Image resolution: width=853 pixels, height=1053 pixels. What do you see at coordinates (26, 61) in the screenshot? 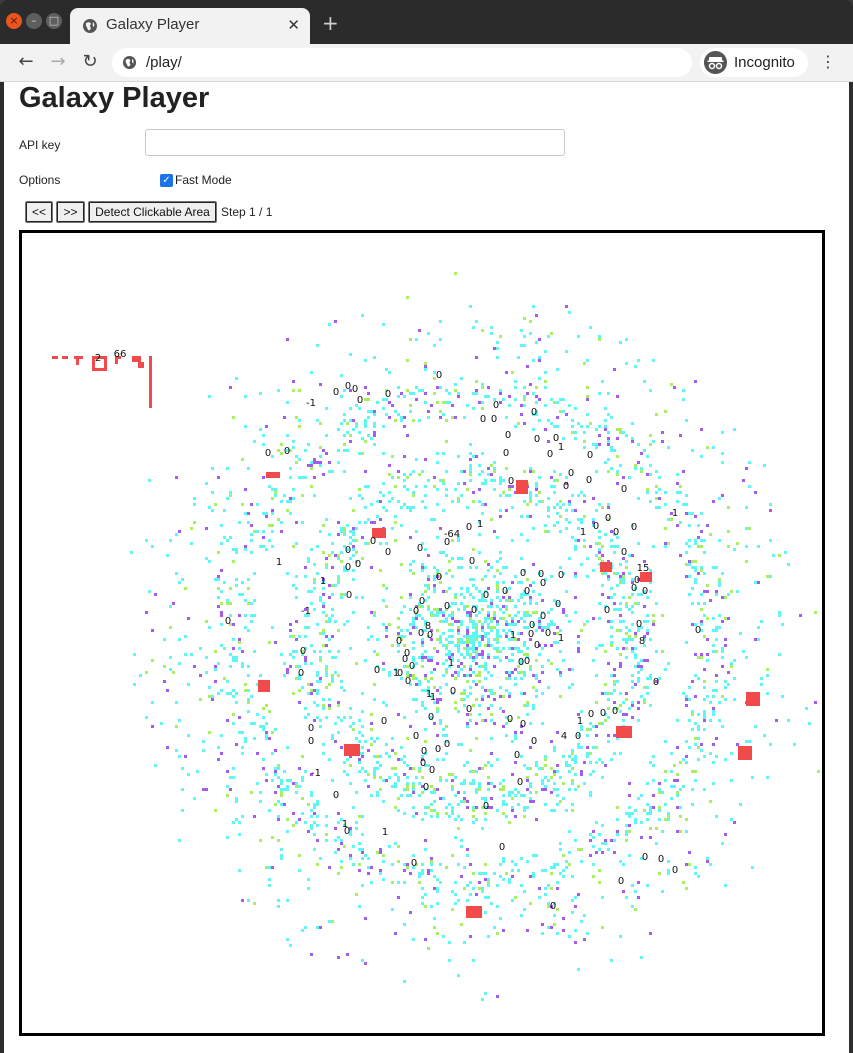
I see `back-arrow-icon: ←` at bounding box center [26, 61].